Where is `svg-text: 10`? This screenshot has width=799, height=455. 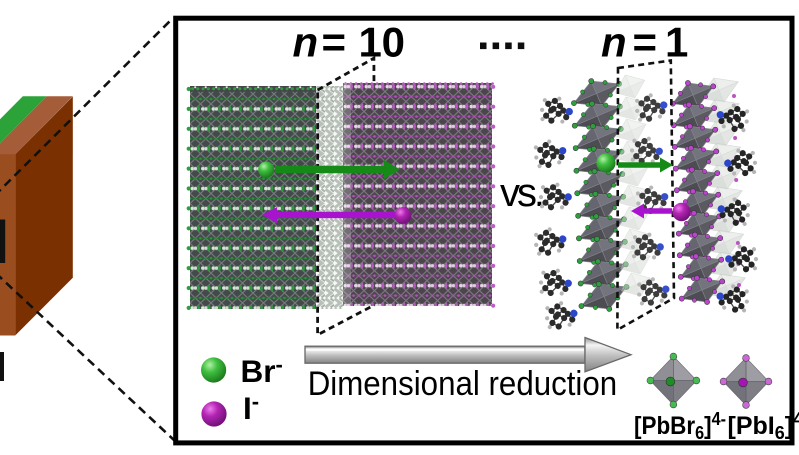
svg-text: 10 is located at coordinates (382, 42).